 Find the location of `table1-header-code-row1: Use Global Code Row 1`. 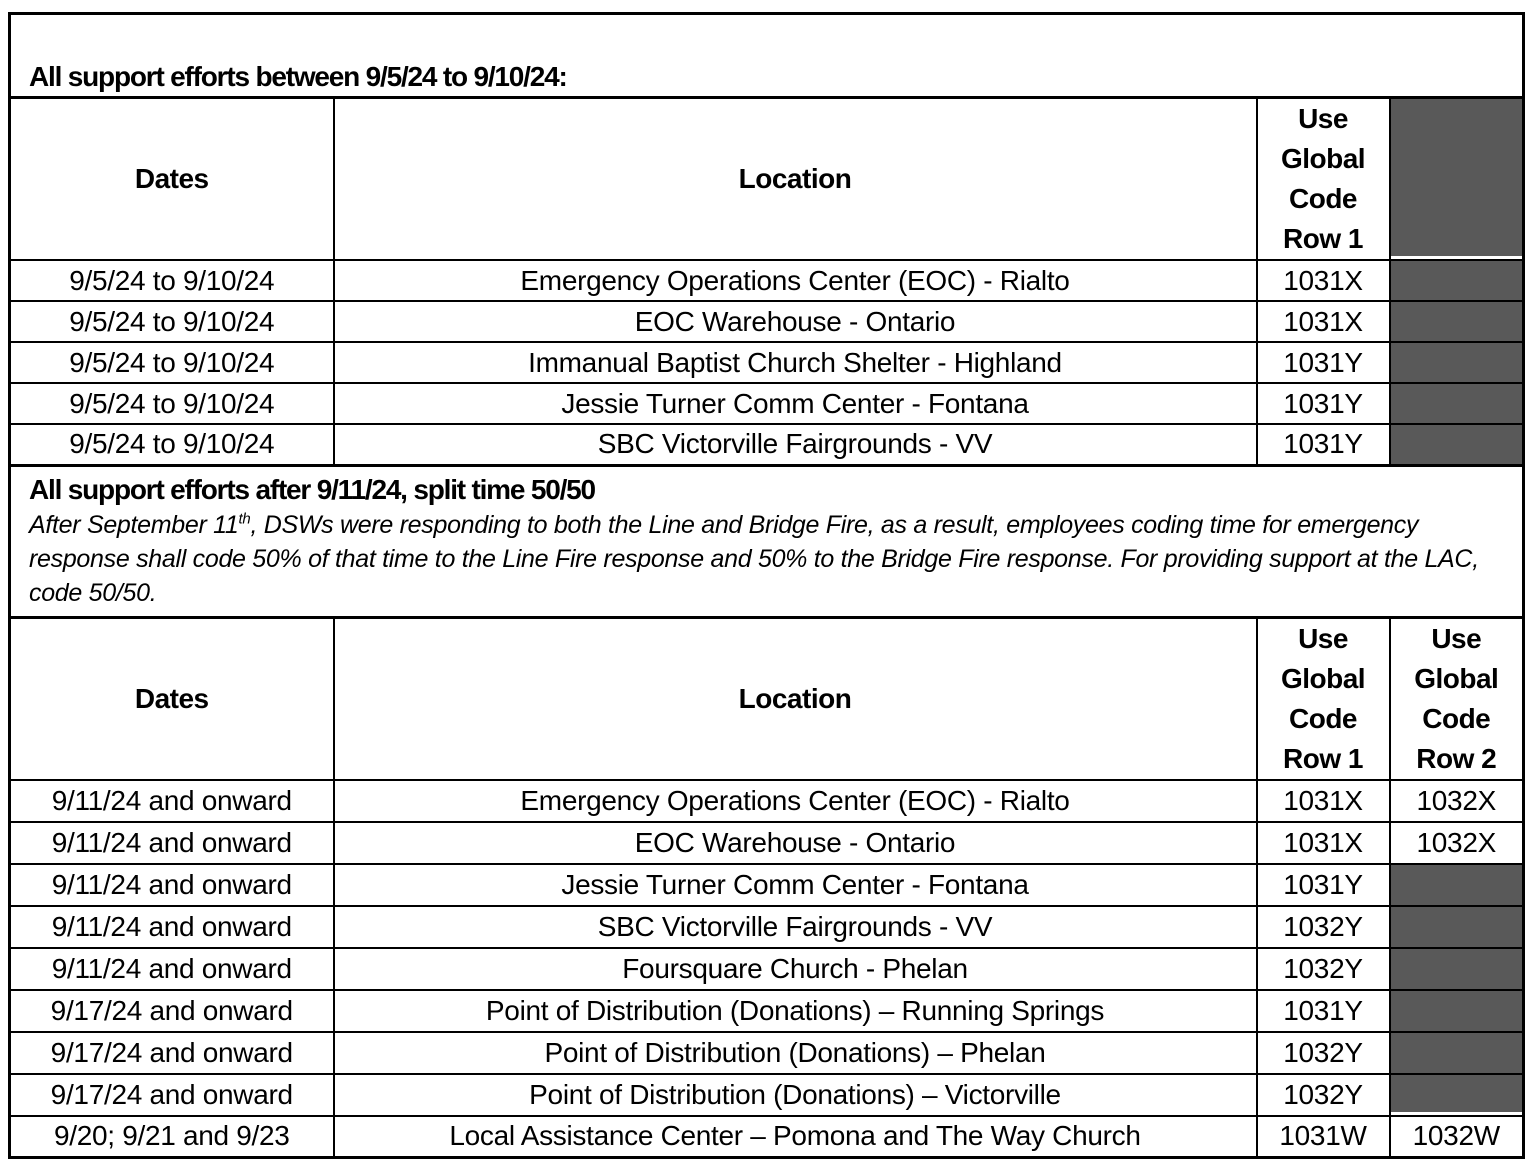

table1-header-code-row1: Use Global Code Row 1 is located at coordinates (1323, 178).